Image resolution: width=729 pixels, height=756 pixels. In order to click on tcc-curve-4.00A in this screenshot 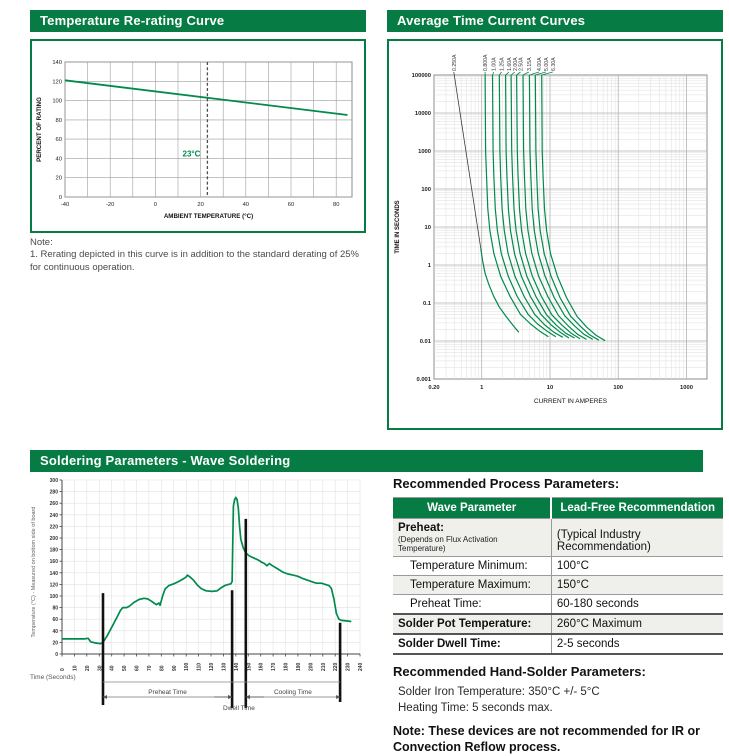, I will do `click(561, 207)`.